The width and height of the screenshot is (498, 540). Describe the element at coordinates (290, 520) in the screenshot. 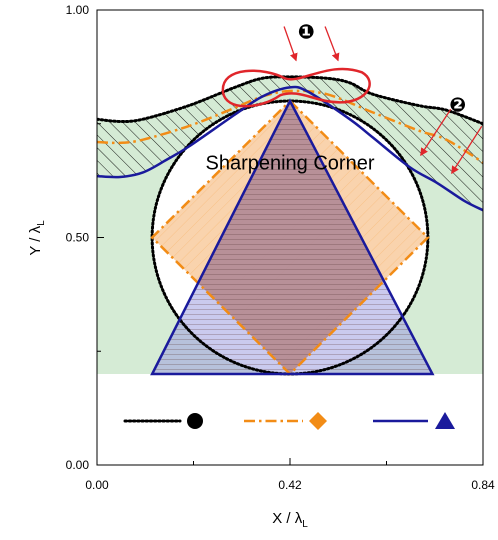

I see `x-axis-label: X / λL` at that location.